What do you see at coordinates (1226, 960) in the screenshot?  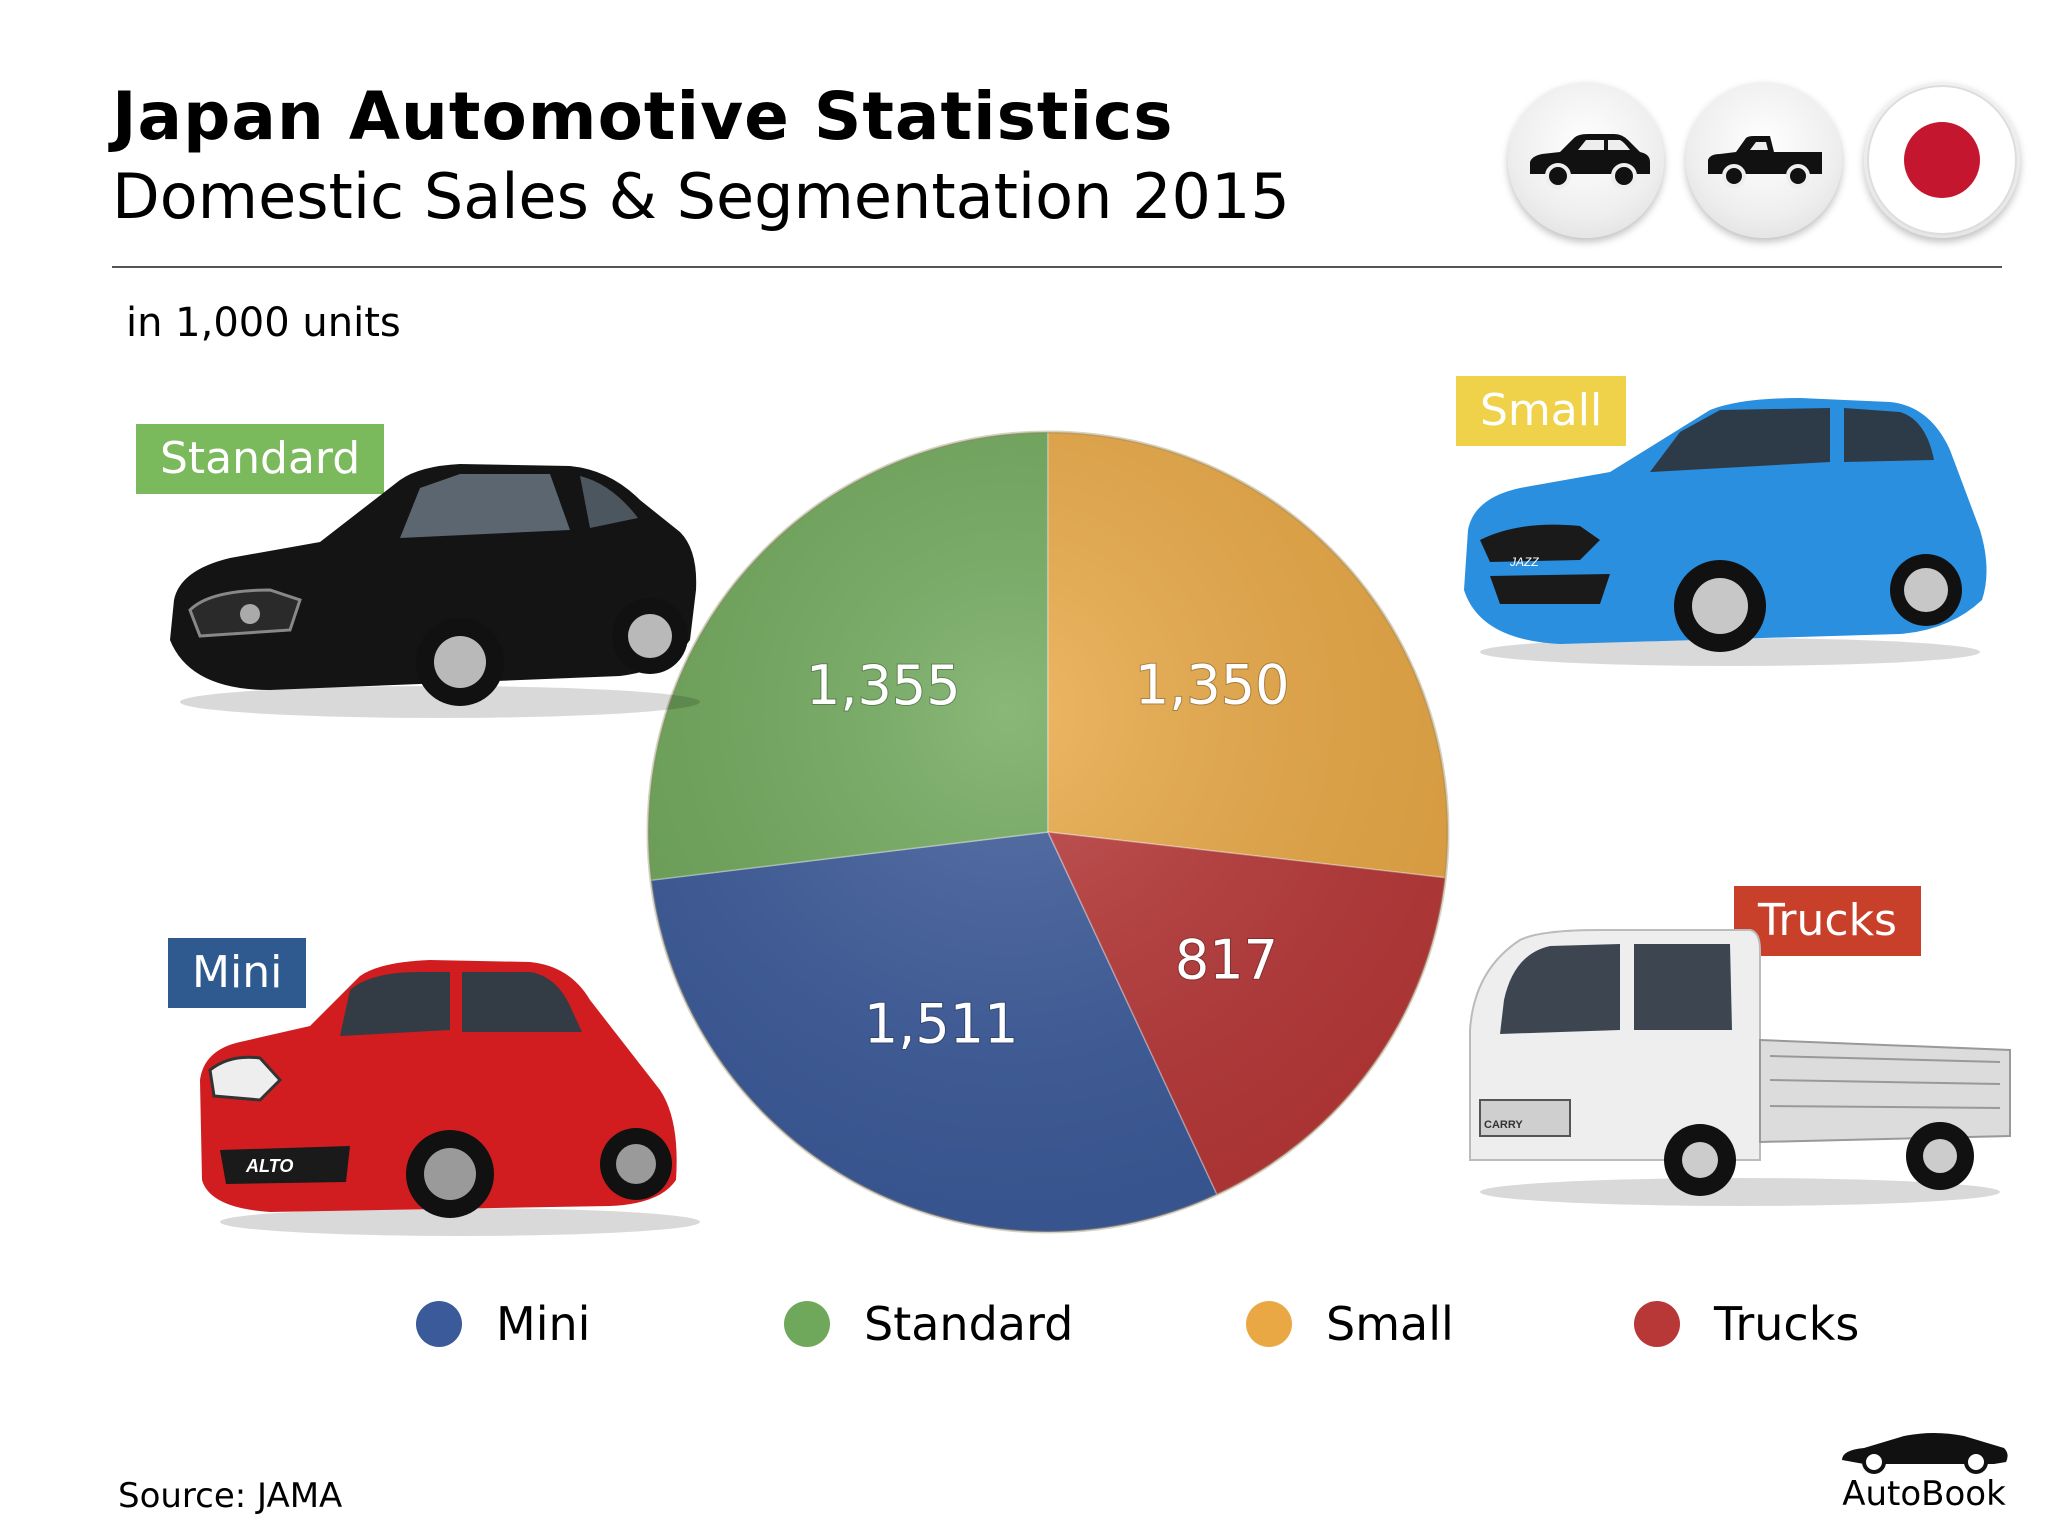 I see `pie-label-trucks: 817` at bounding box center [1226, 960].